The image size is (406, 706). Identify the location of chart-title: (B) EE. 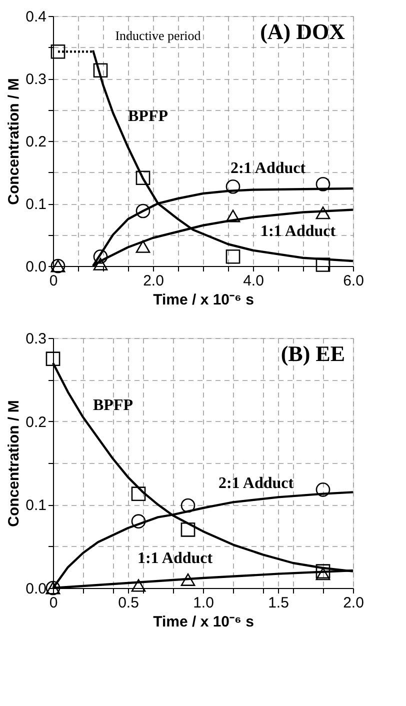
(312, 353).